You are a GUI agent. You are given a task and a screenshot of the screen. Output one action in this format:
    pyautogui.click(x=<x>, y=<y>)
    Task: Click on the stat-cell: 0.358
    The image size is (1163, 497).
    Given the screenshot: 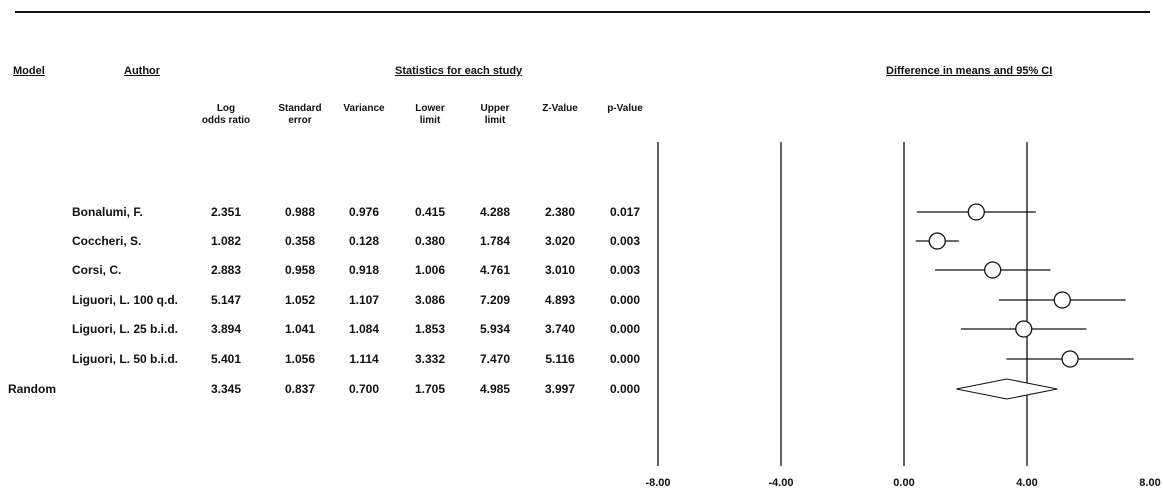 What is the action you would take?
    pyautogui.click(x=300, y=241)
    